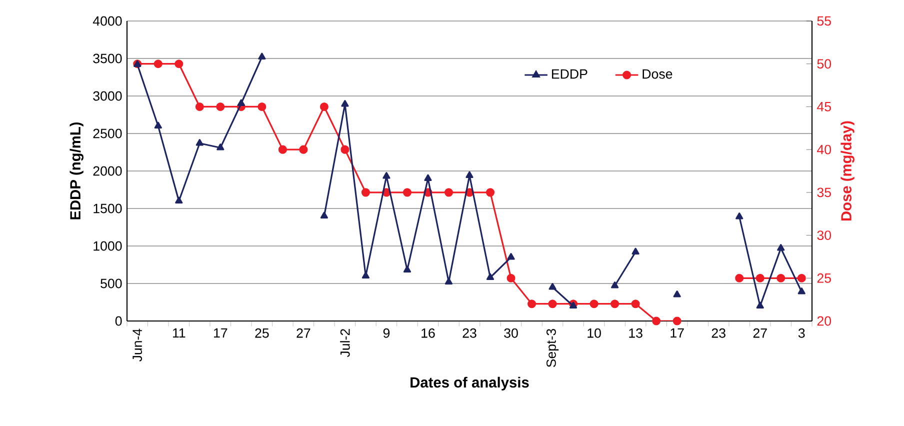 The width and height of the screenshot is (904, 426). What do you see at coordinates (118, 321) in the screenshot?
I see `y-tick-label: 0` at bounding box center [118, 321].